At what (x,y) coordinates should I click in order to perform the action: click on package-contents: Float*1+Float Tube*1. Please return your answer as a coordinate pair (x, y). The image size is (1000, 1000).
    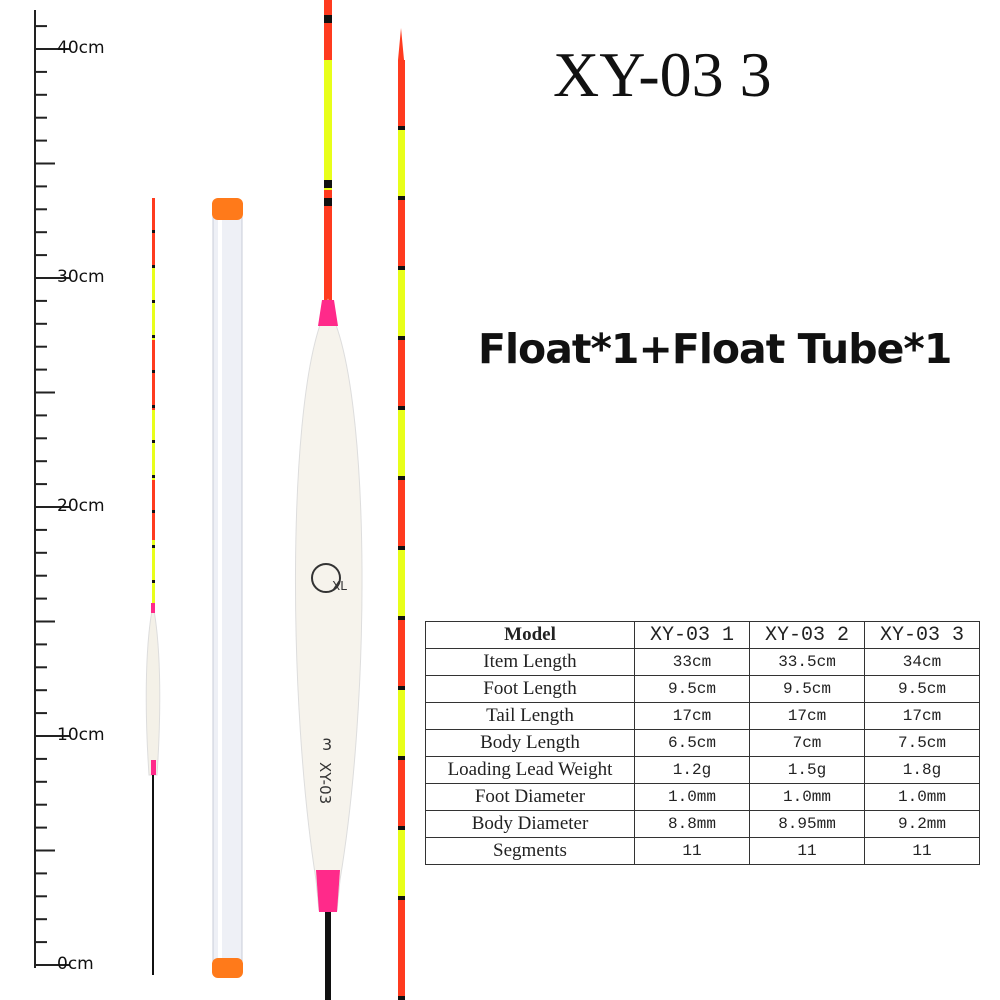
    Looking at the image, I should click on (715, 349).